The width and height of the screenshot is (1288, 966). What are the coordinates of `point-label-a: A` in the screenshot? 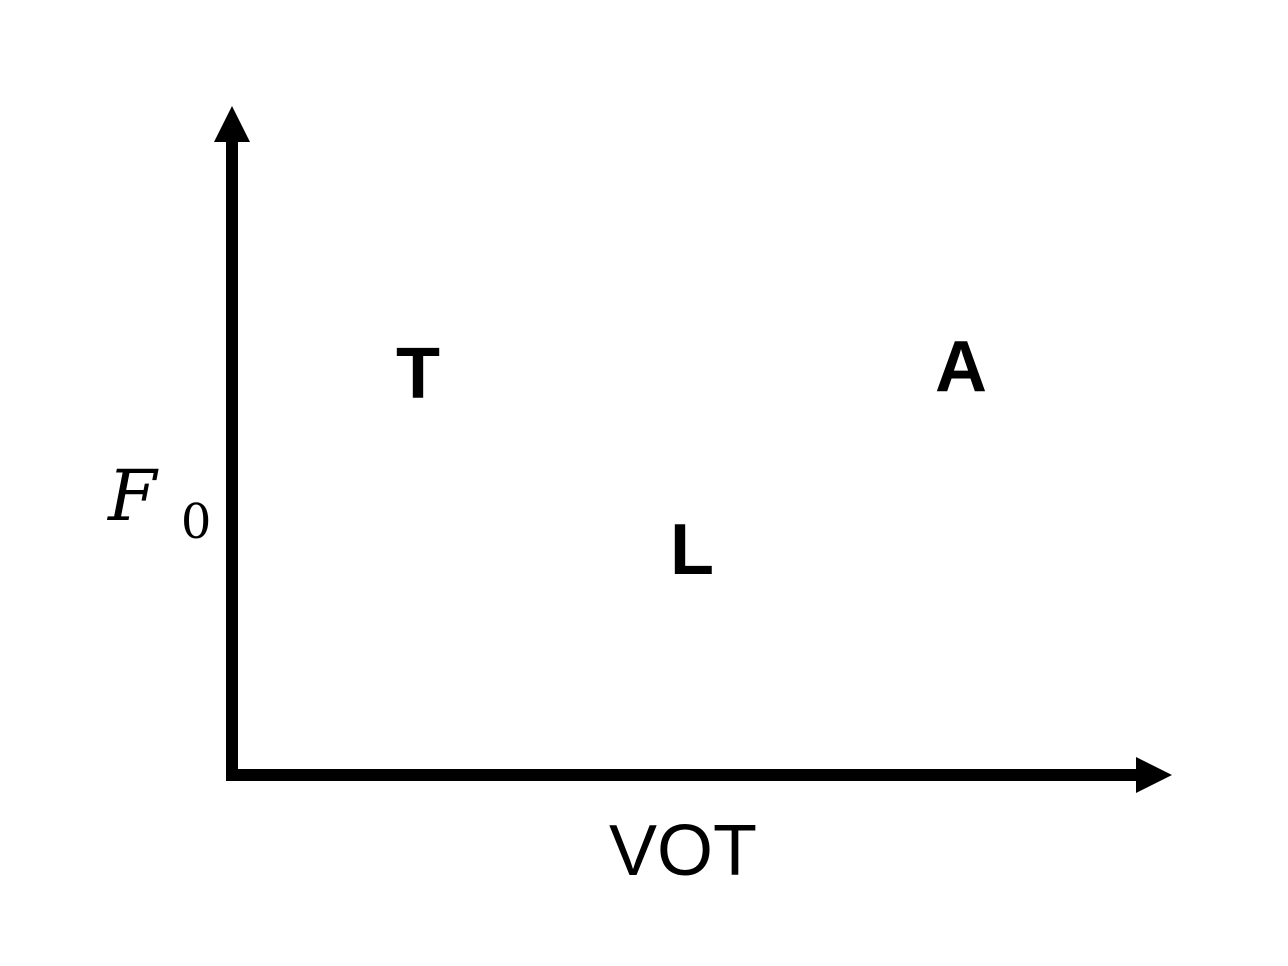 It's located at (961, 367).